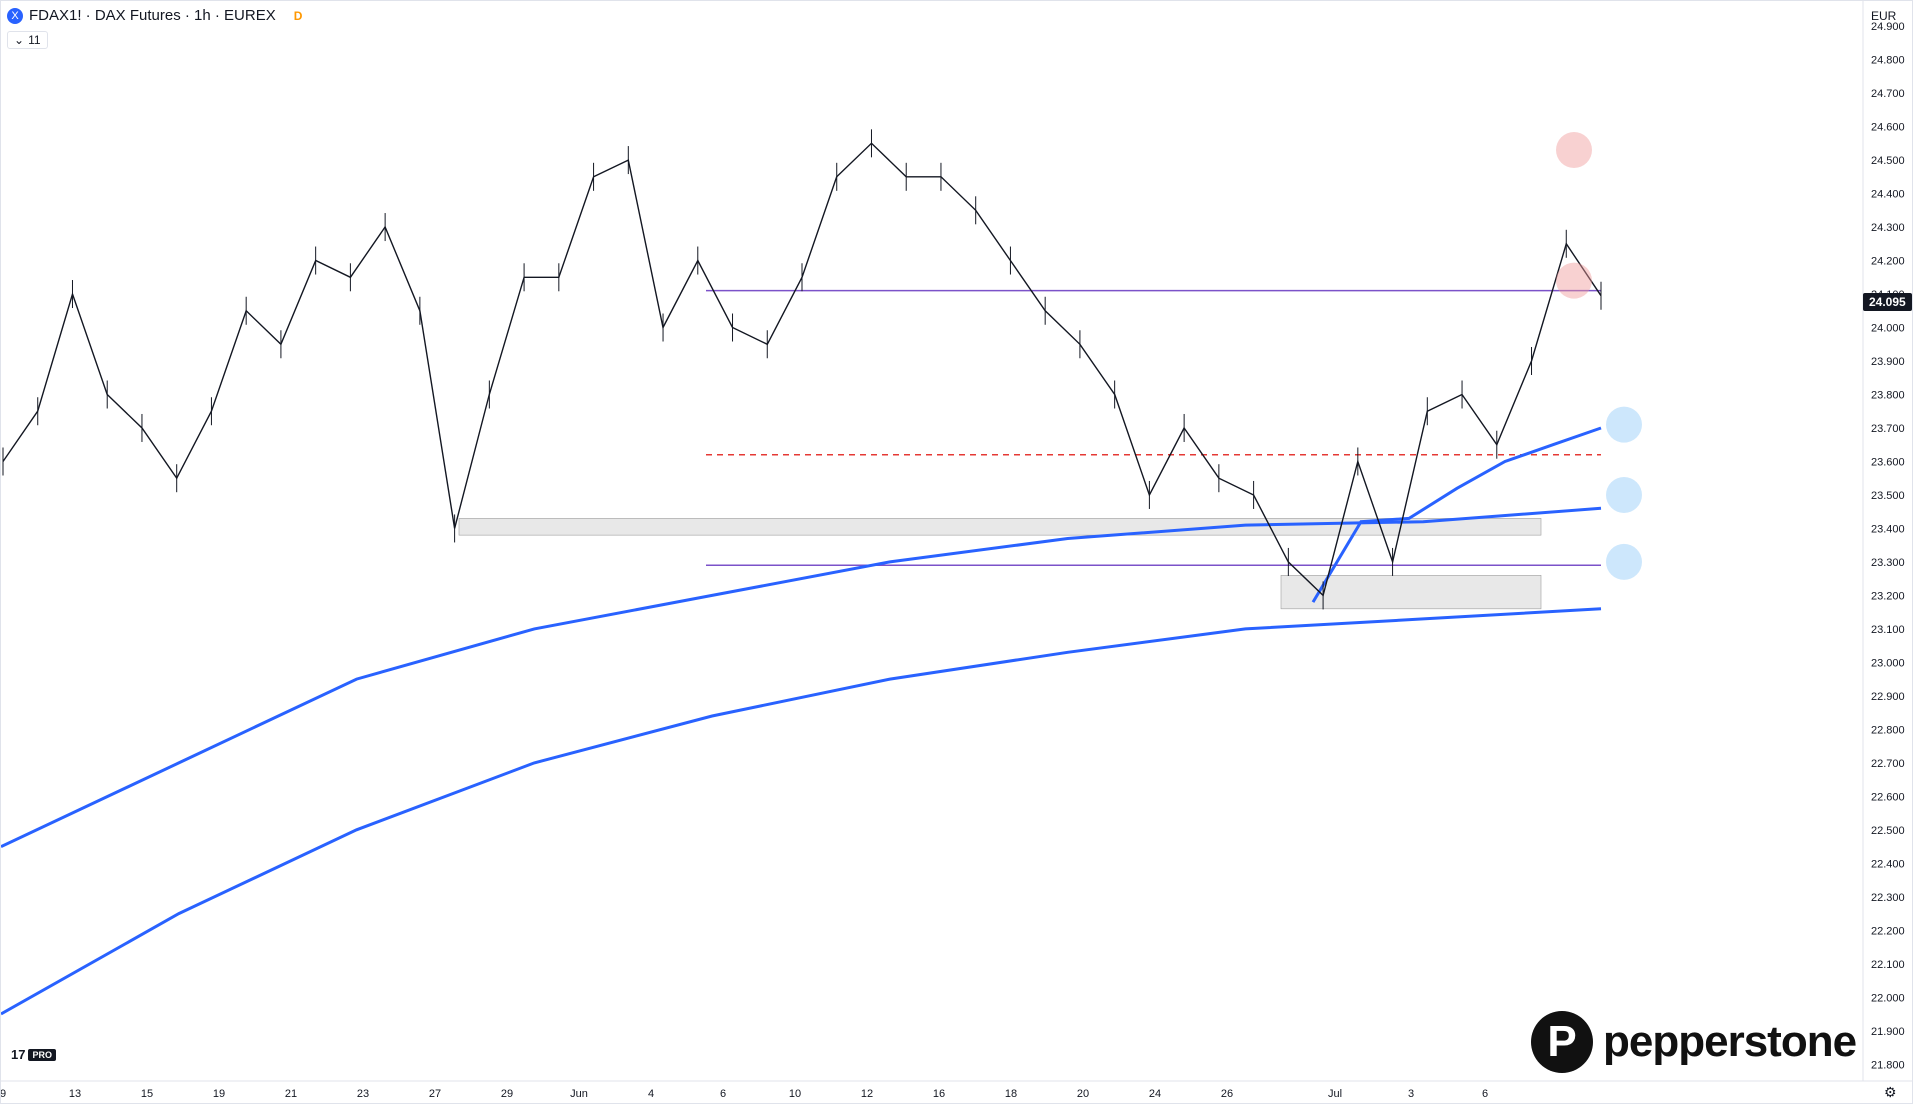 Image resolution: width=1913 pixels, height=1105 pixels. Describe the element at coordinates (1562, 1042) in the screenshot. I see `pepperstone-mark: P` at that location.